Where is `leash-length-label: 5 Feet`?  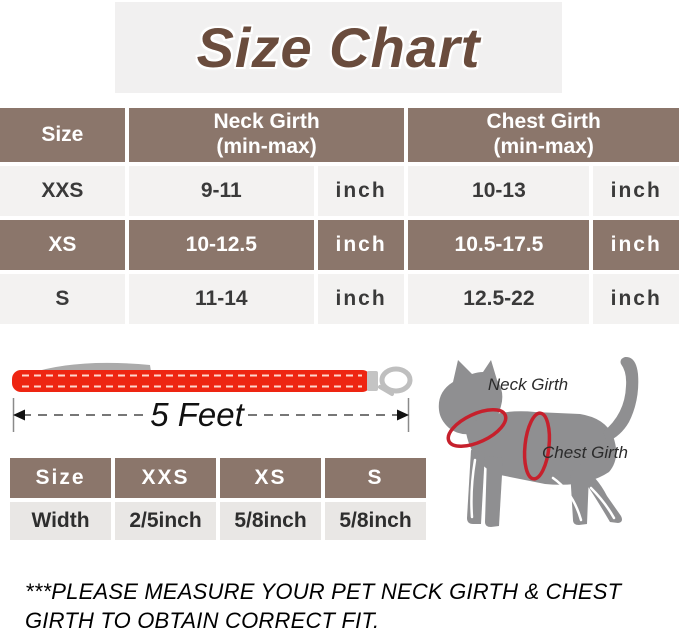
leash-length-label: 5 Feet is located at coordinates (197, 414).